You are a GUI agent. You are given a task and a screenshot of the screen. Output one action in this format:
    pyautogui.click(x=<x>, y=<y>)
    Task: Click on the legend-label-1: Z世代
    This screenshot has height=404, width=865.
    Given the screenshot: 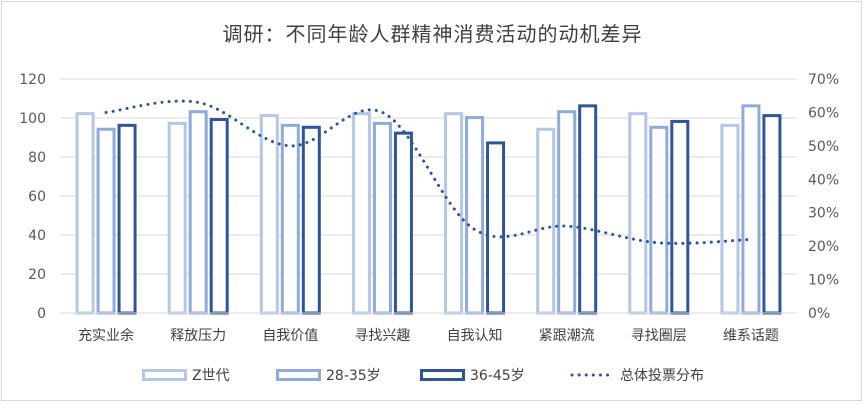 What is the action you would take?
    pyautogui.click(x=211, y=376)
    